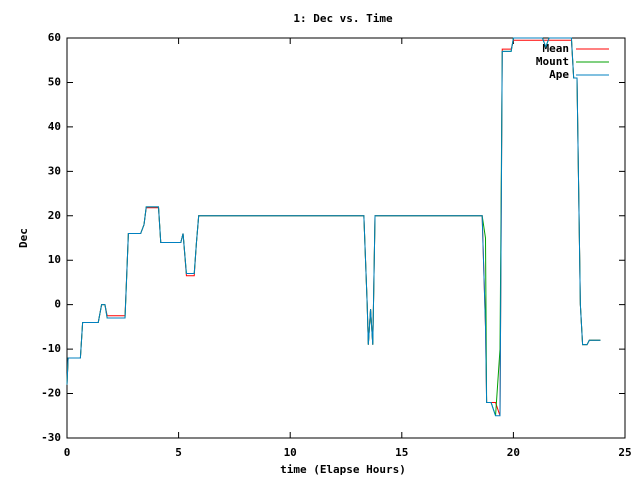 Image resolution: width=640 pixels, height=480 pixels. What do you see at coordinates (178, 452) in the screenshot?
I see `x-tick-label: 5` at bounding box center [178, 452].